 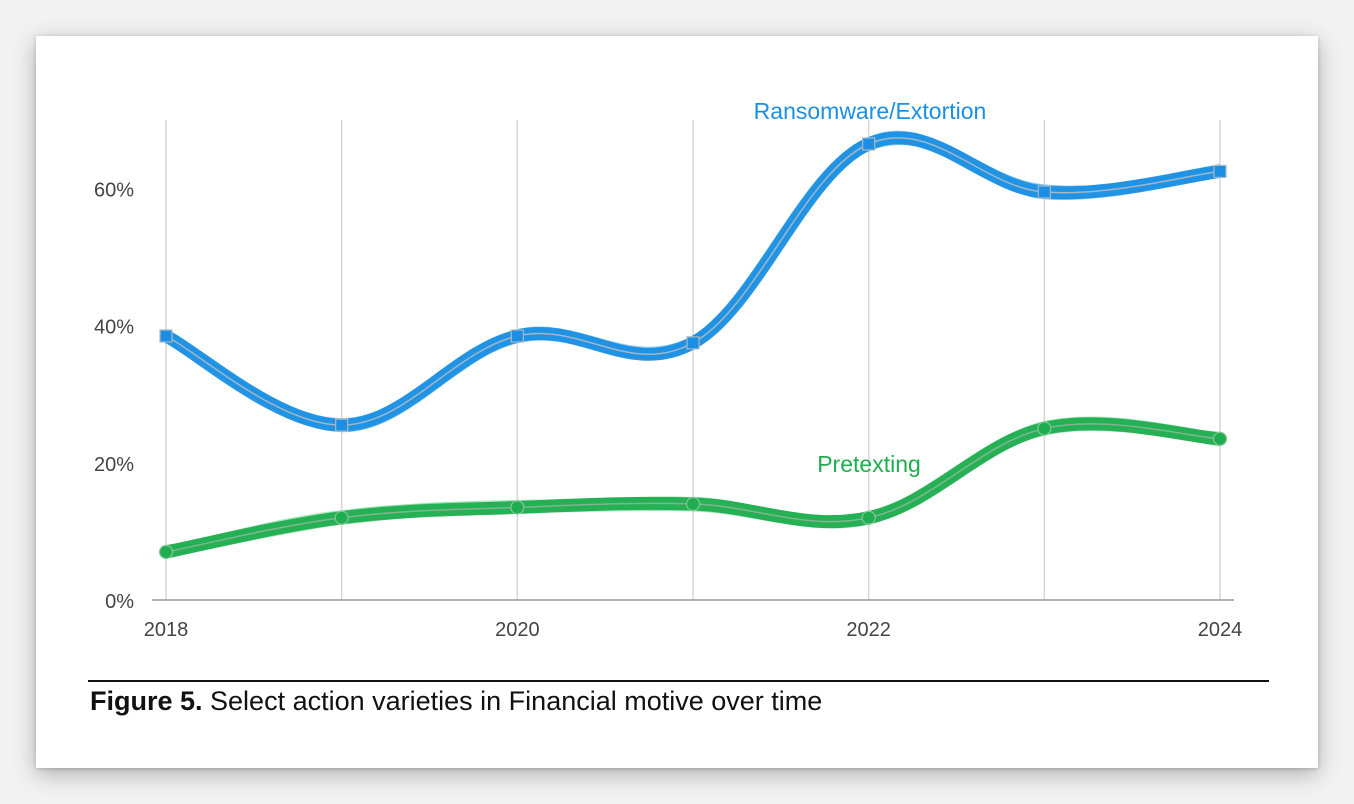 I want to click on y-tick-label: 40%, so click(x=114, y=328).